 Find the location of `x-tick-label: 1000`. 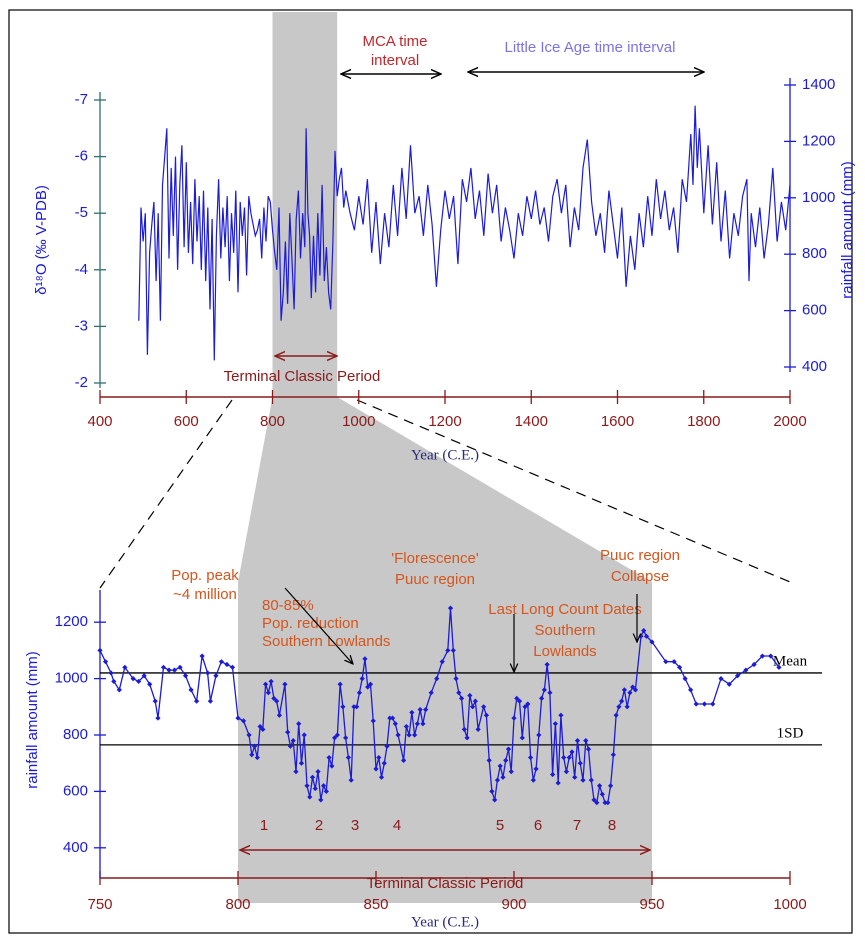

x-tick-label: 1000 is located at coordinates (789, 904).